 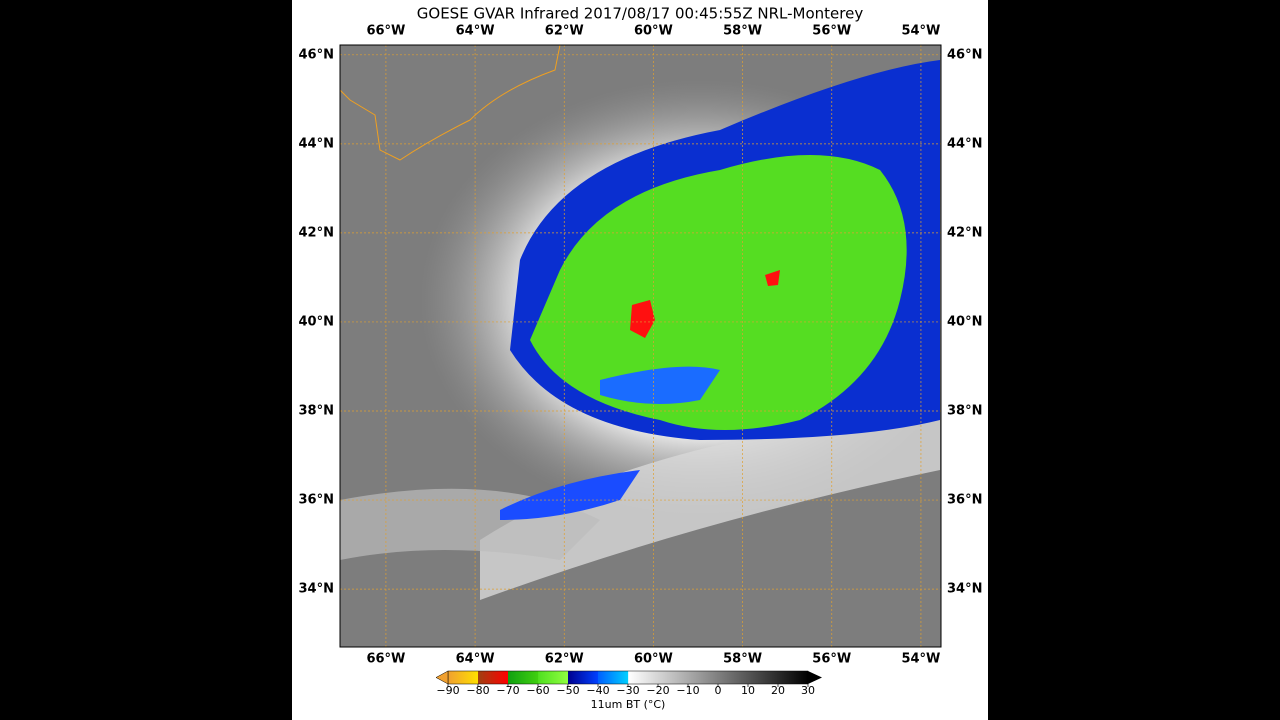 I want to click on colorbar, so click(x=628, y=677).